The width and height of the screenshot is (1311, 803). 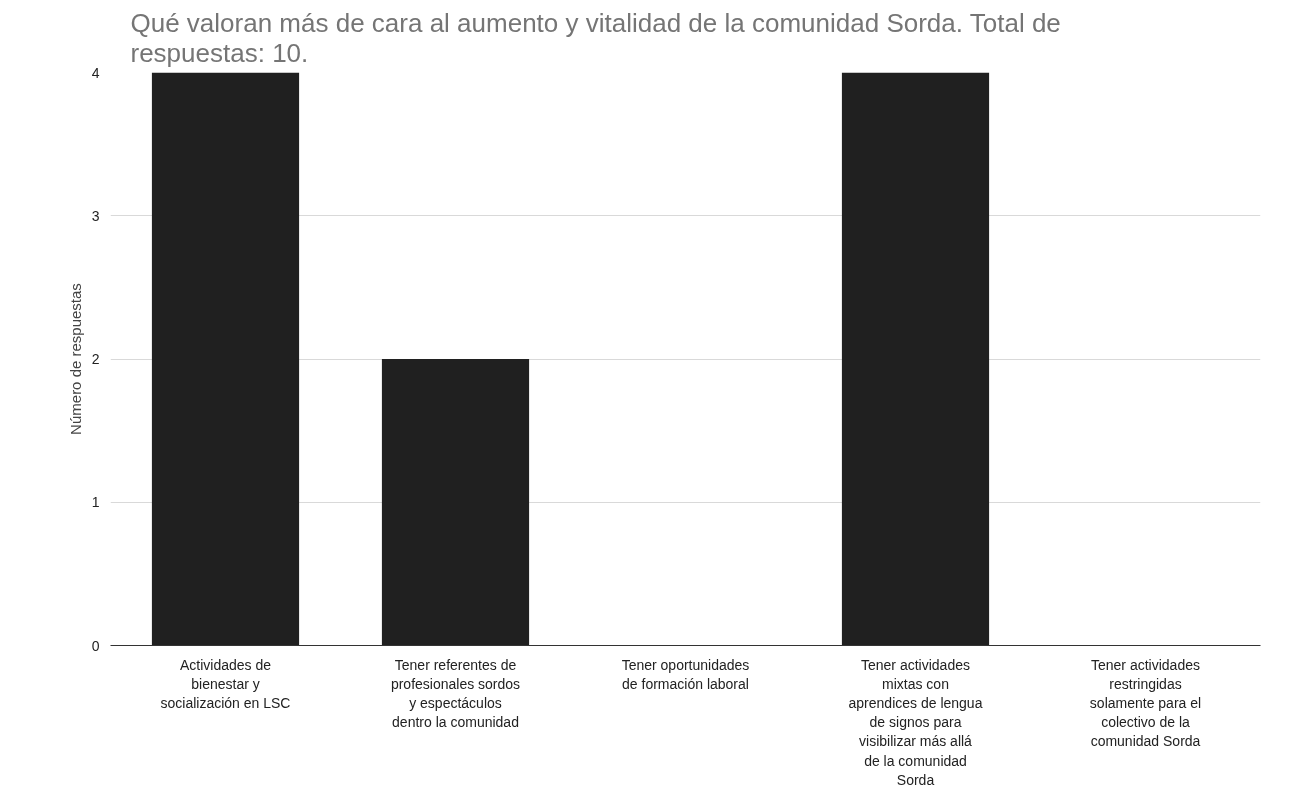 I want to click on x-tick-label: Tener actividades restringidas solamente para el colectivo de la comunidad Sorda, so click(x=1145, y=703).